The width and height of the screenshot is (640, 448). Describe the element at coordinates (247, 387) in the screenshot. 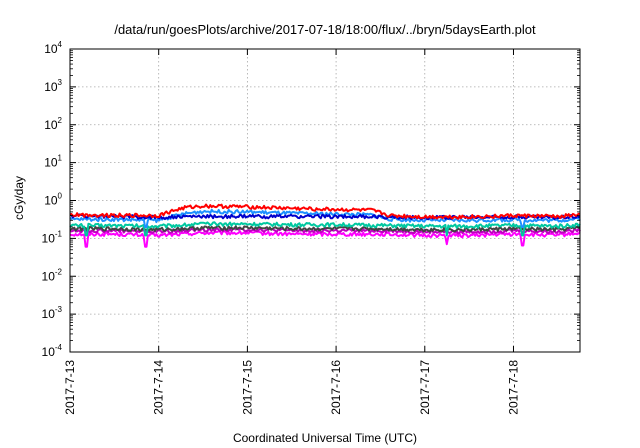

I see `x-tick-label: 2017-7-15` at that location.